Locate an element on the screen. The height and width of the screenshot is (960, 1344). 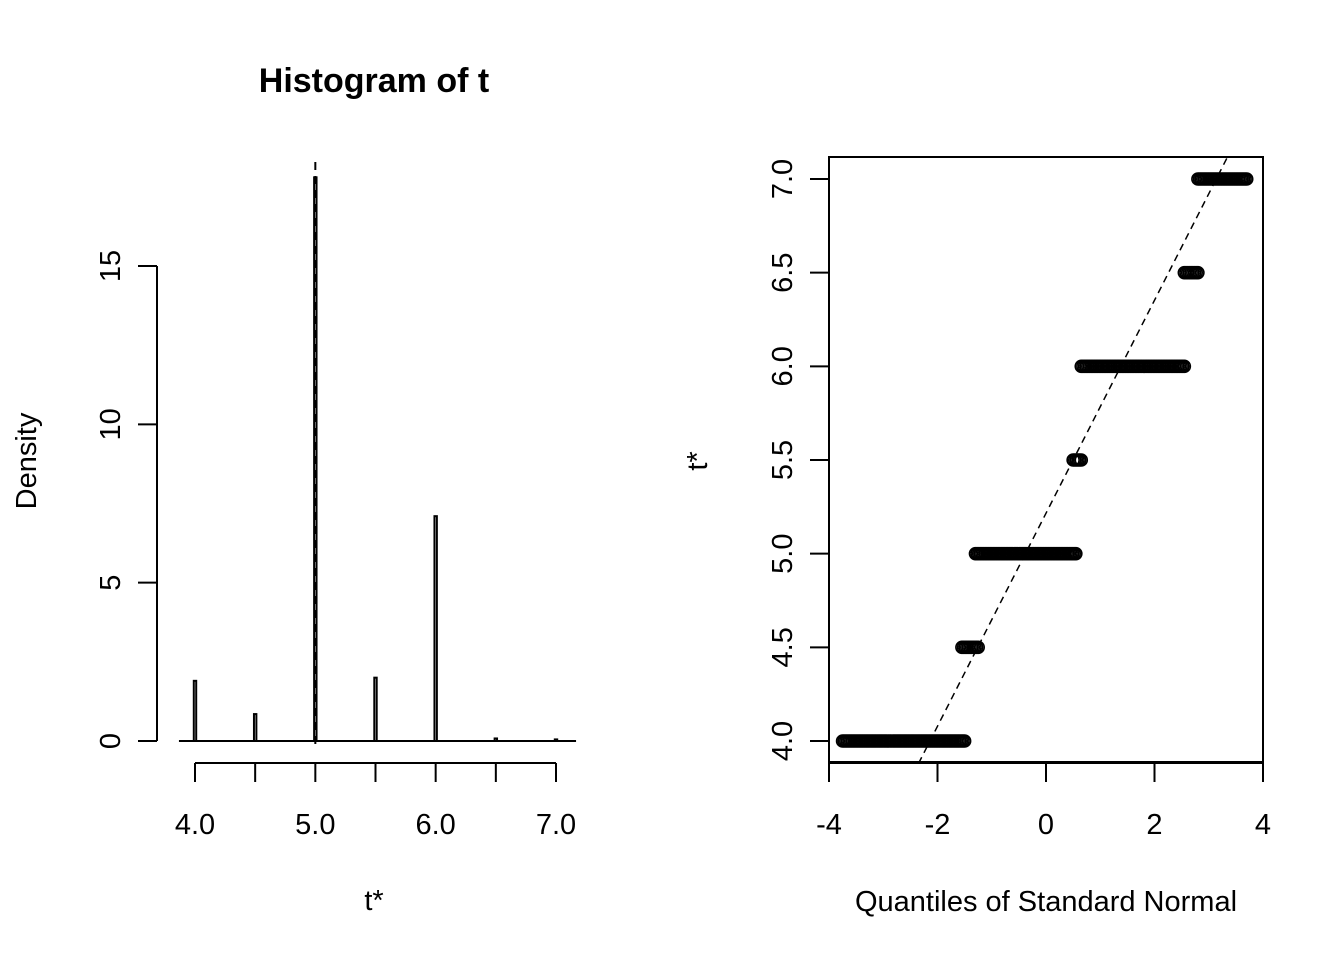
histogram-y-tick-label: 15 is located at coordinates (111, 266).